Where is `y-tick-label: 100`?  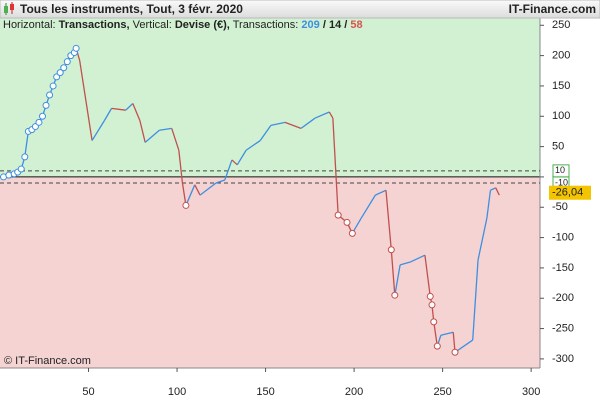
y-tick-label: 100 is located at coordinates (561, 116).